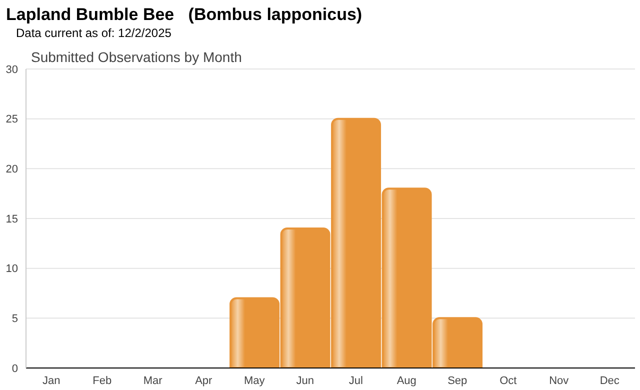 This screenshot has width=640, height=390. What do you see at coordinates (94, 33) in the screenshot?
I see `chart-subtitle: Data current as of: 12/2/2025` at bounding box center [94, 33].